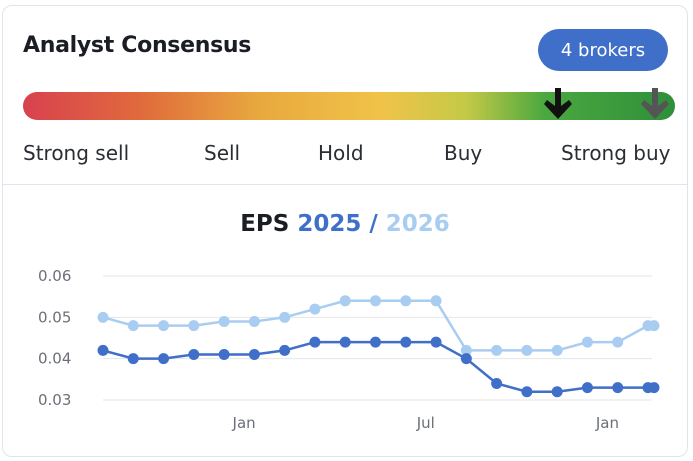 The image size is (693, 461). Describe the element at coordinates (265, 224) in the screenshot. I see `eps-title-prefix: EPS` at that location.